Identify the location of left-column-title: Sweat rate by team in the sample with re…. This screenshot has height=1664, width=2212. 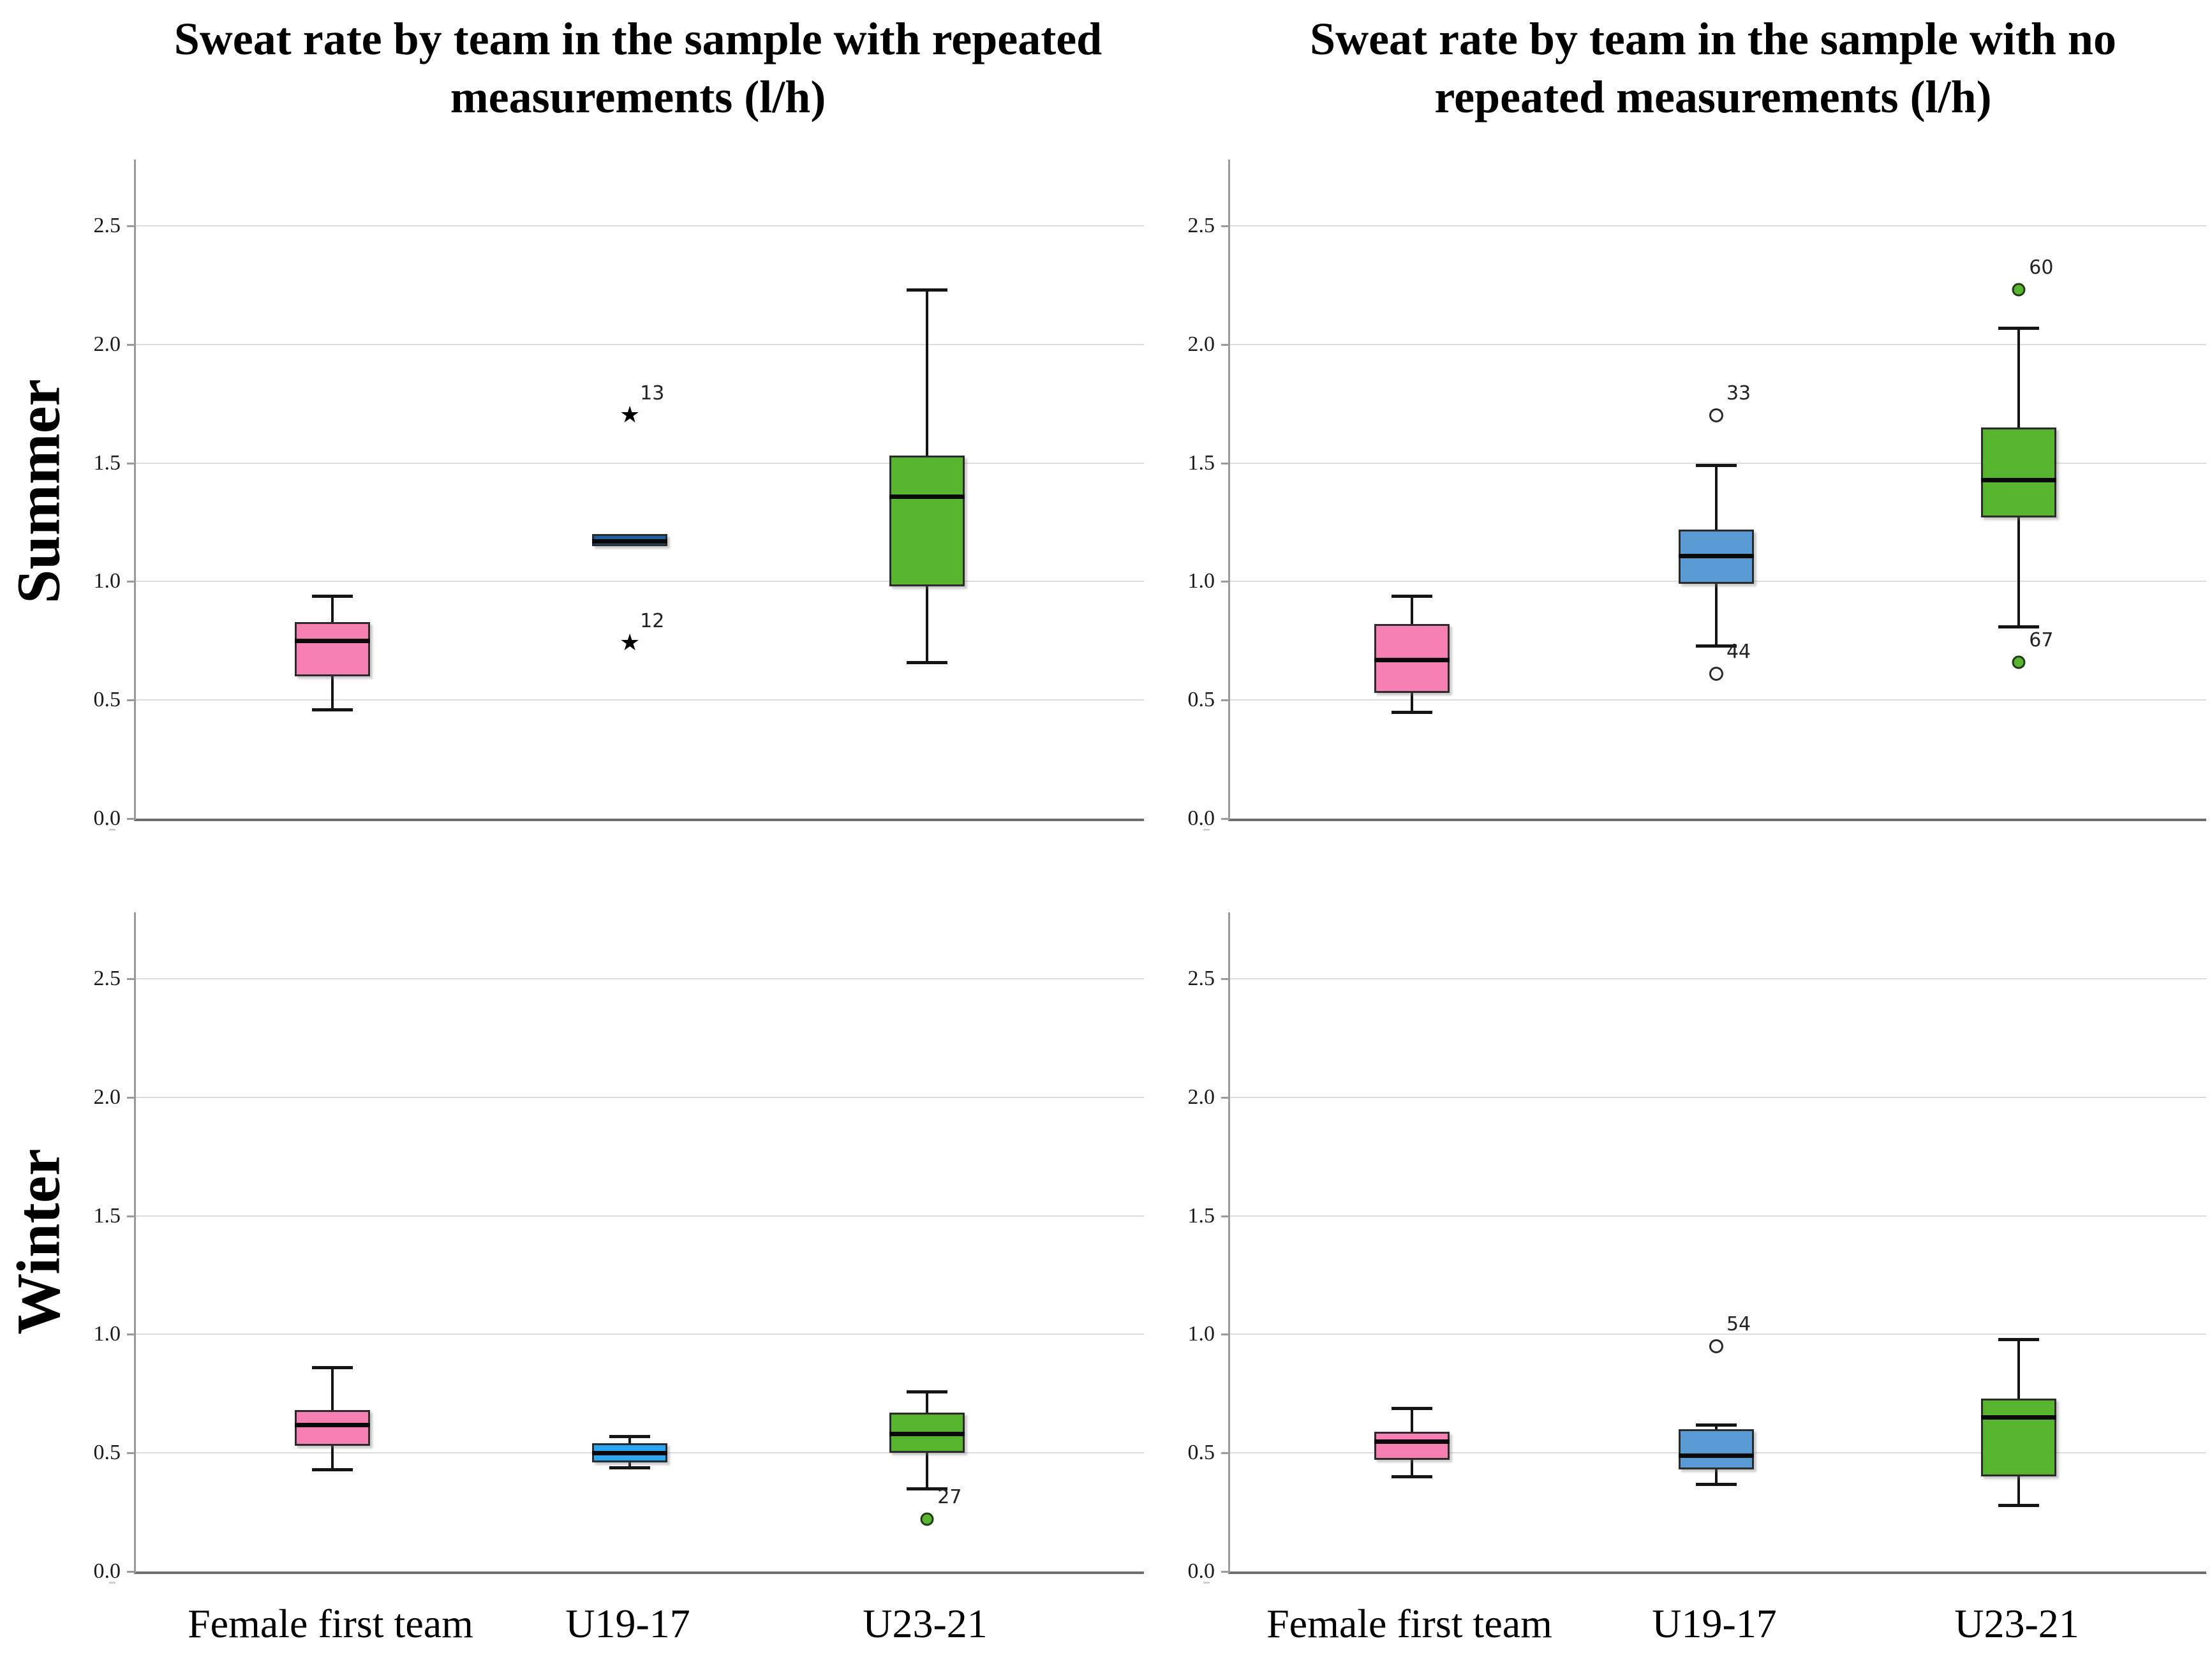
(638, 68).